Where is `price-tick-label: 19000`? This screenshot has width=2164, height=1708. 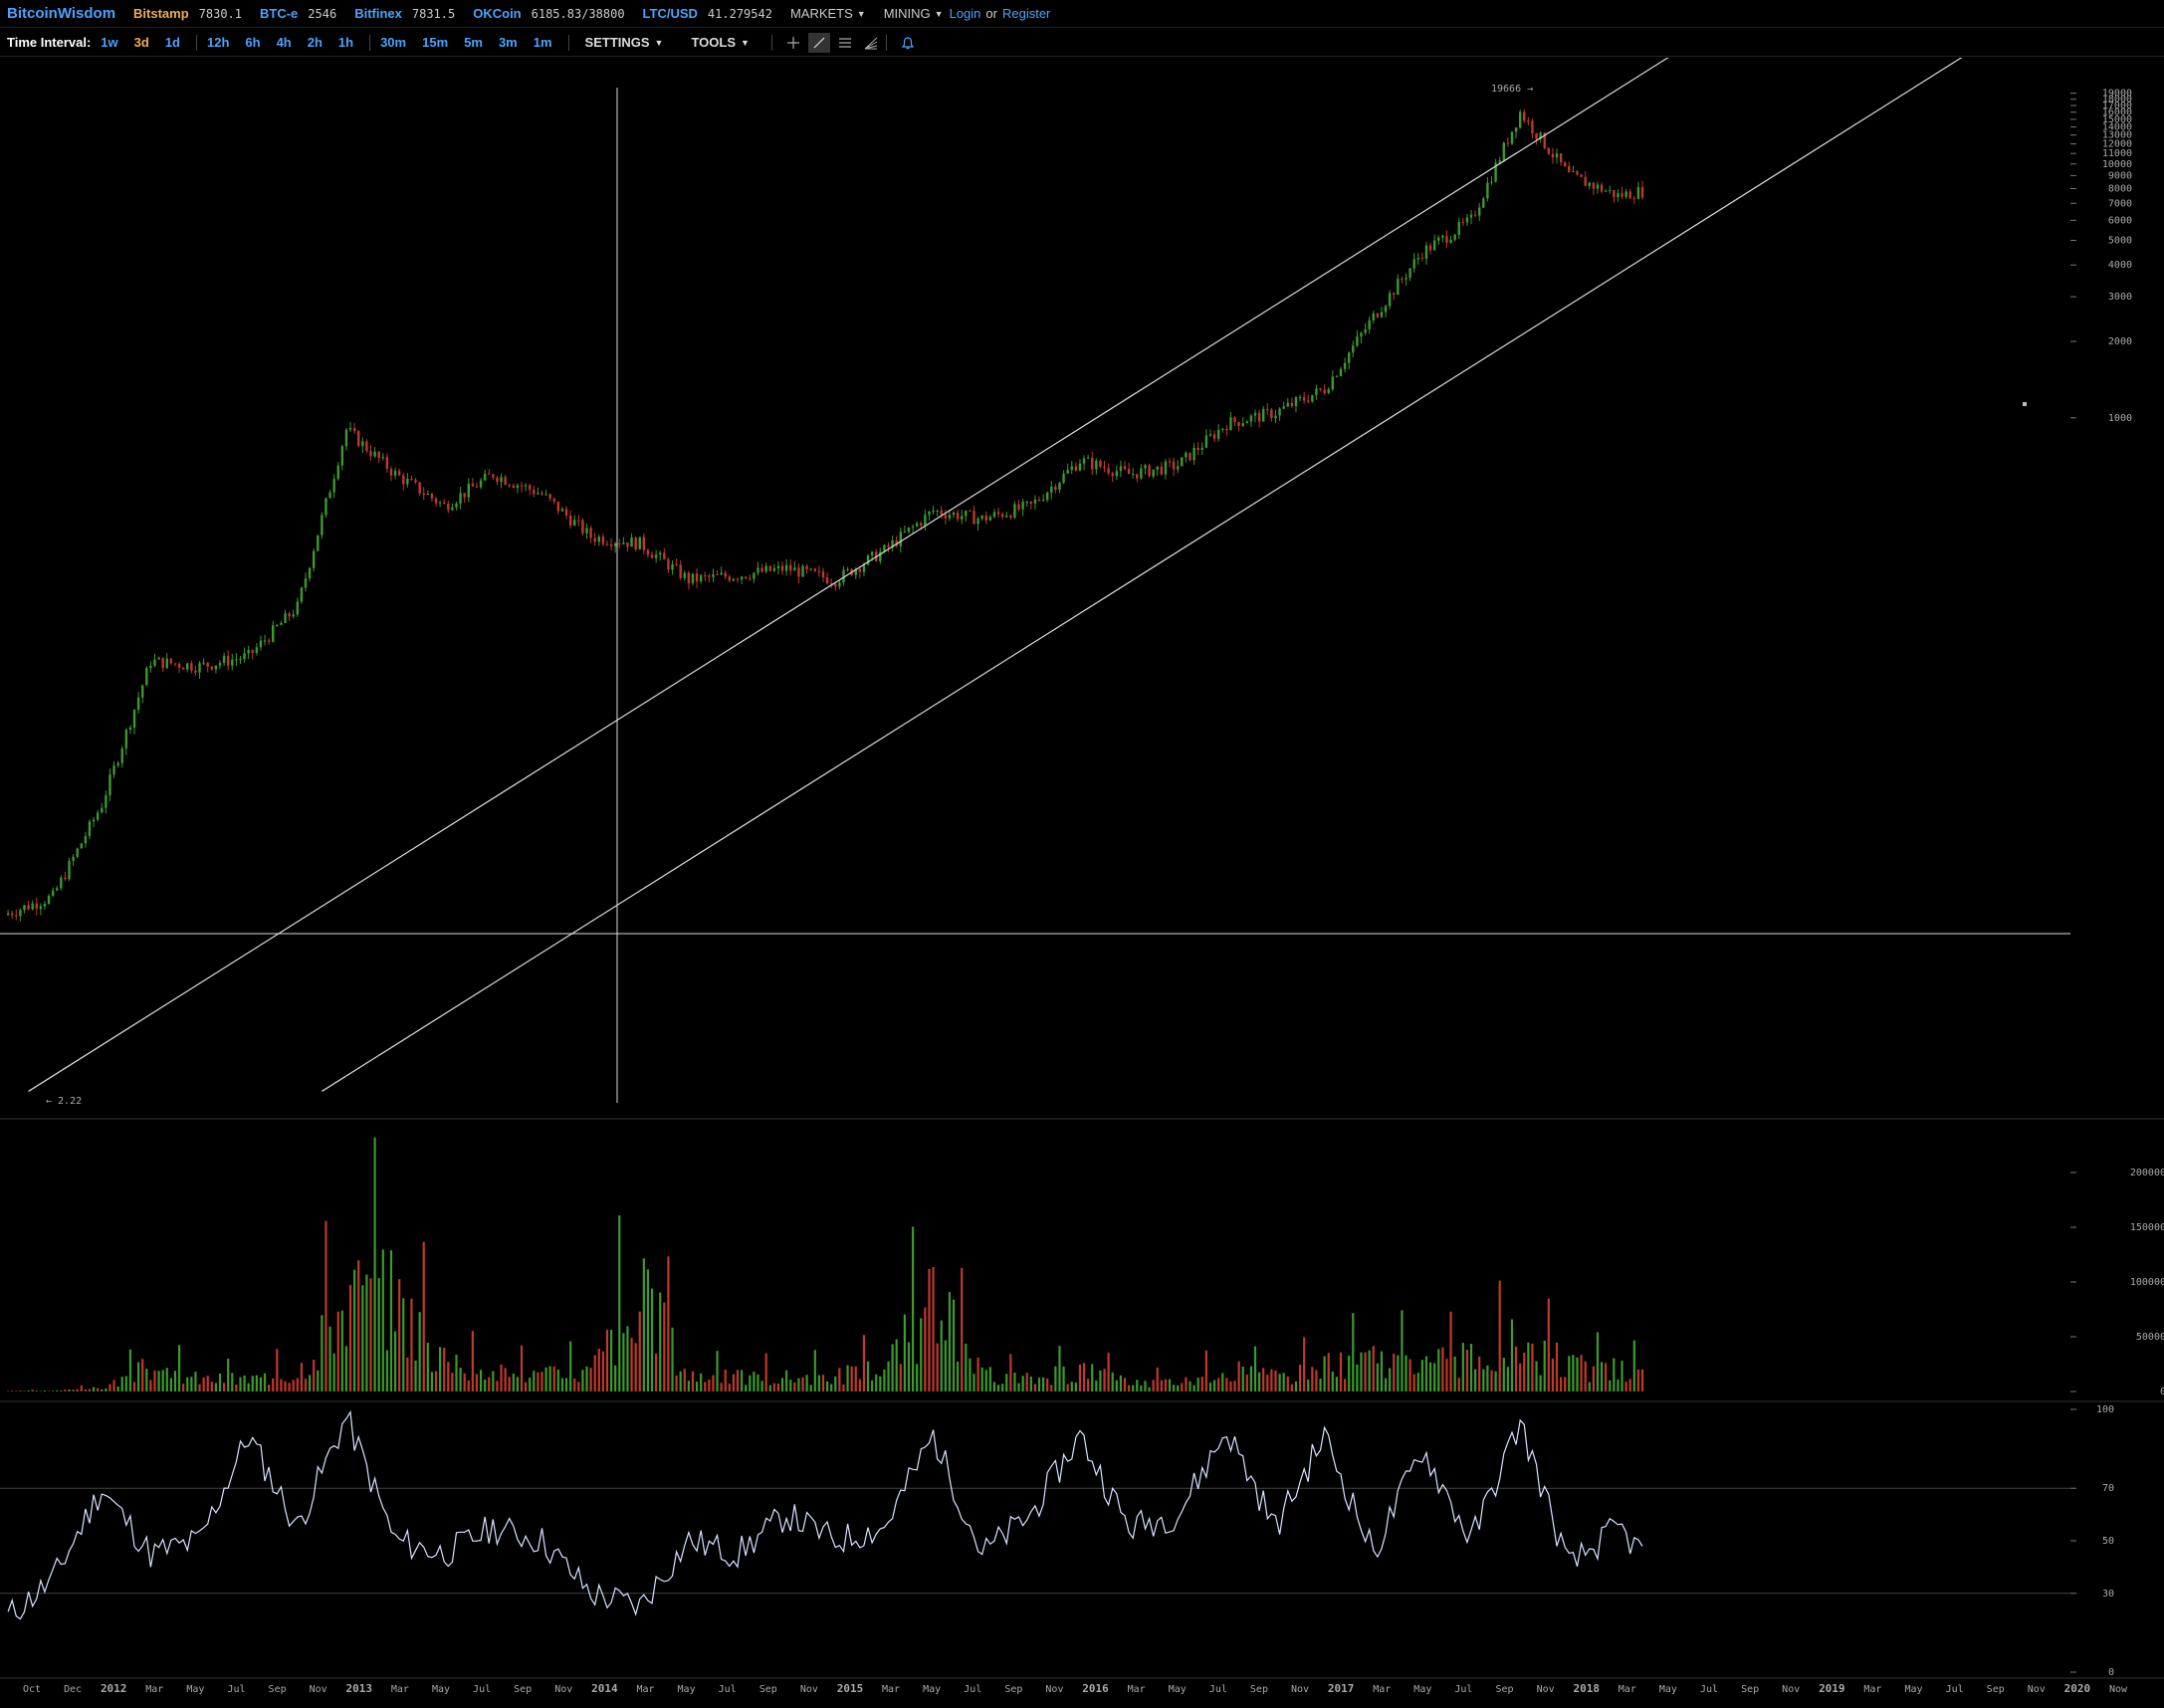
price-tick-label: 19000 is located at coordinates (2117, 94).